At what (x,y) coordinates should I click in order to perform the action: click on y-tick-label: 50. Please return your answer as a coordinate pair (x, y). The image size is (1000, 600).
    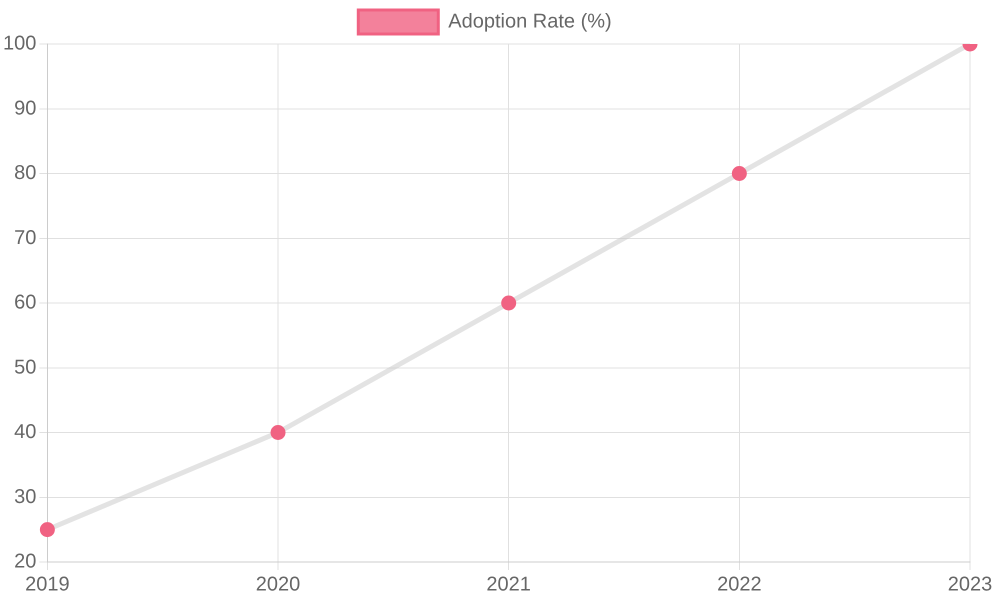
    Looking at the image, I should click on (25, 367).